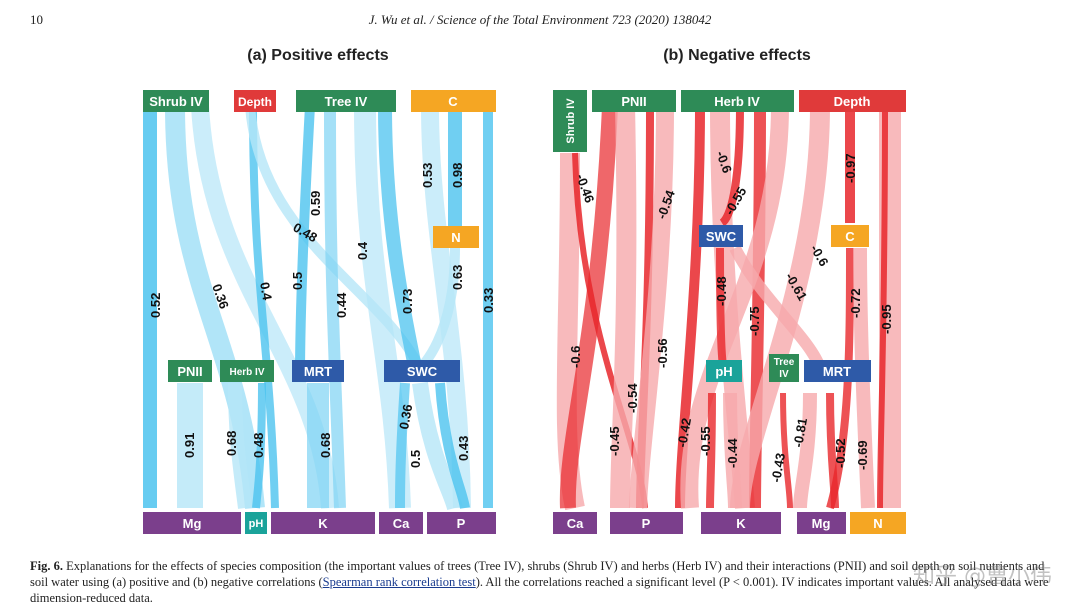  I want to click on node-shrub-iv-label: Shrub IV, so click(571, 121).